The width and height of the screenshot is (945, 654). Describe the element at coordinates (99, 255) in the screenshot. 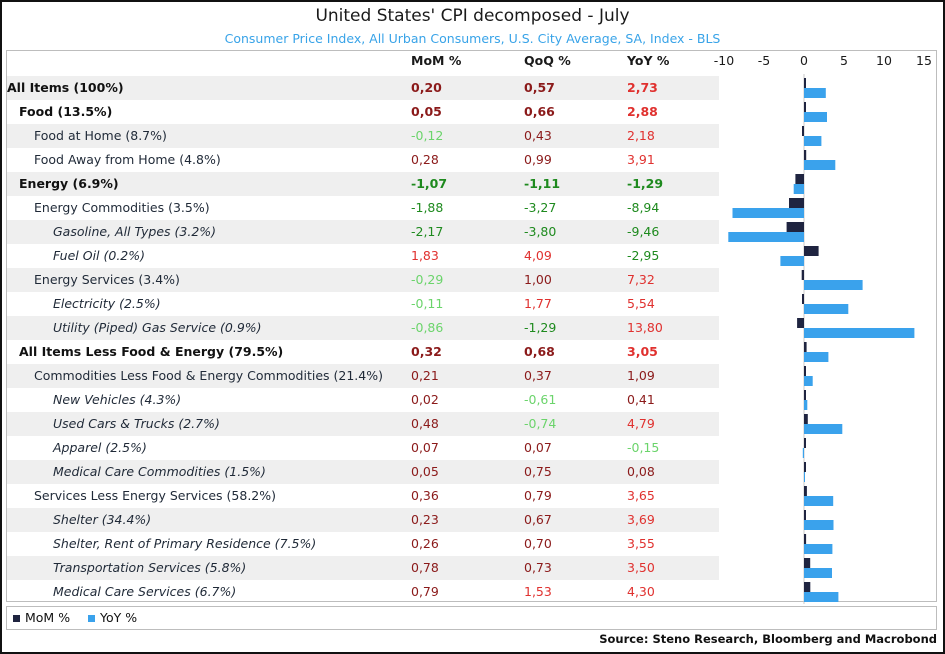

I see `row-label: Fuel Oil (0.2%)` at that location.